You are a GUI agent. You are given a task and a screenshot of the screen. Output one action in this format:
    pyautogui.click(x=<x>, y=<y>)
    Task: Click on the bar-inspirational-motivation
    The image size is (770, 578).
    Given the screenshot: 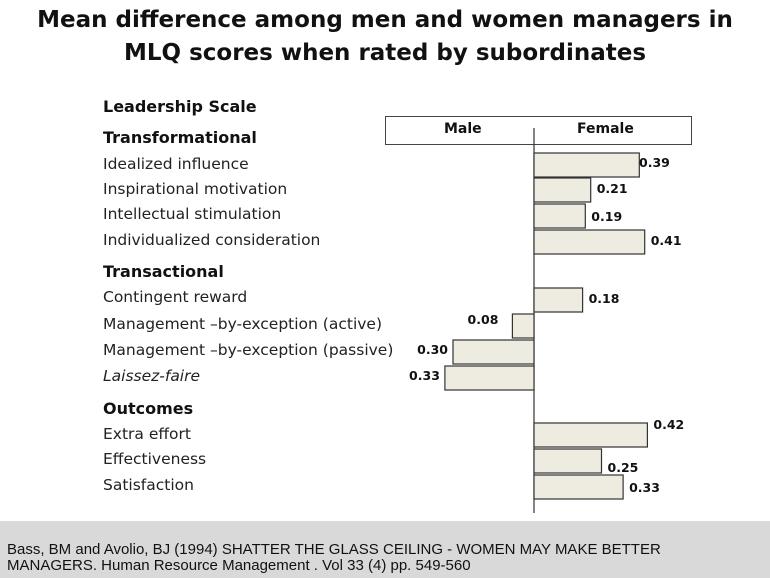 What is the action you would take?
    pyautogui.click(x=562, y=190)
    